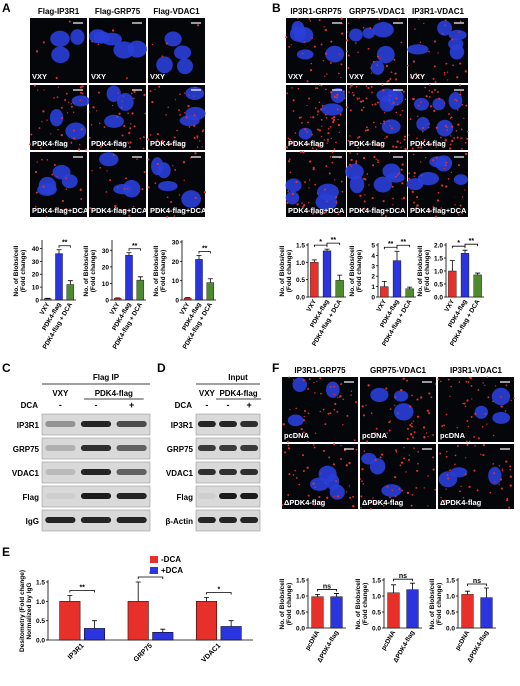  I want to click on band, so click(249, 424).